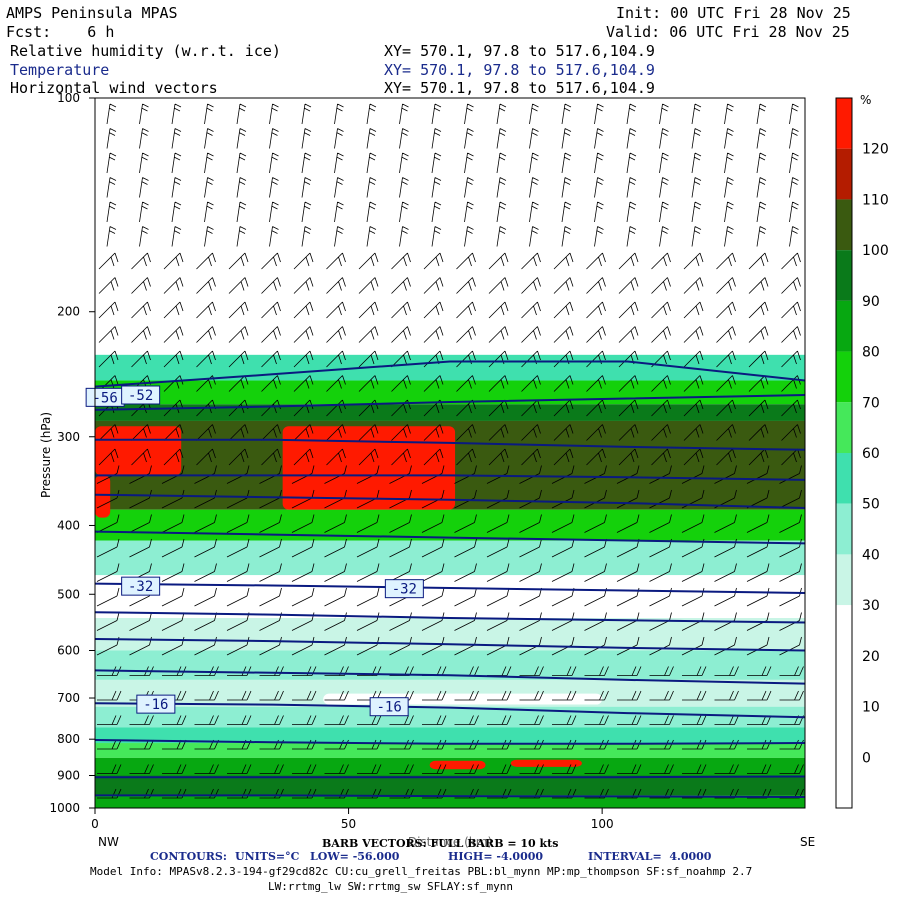 The image size is (900, 900). Describe the element at coordinates (145, 51) in the screenshot. I see `field-label-rh: Relative humidity (w.r.t. ice)` at that location.